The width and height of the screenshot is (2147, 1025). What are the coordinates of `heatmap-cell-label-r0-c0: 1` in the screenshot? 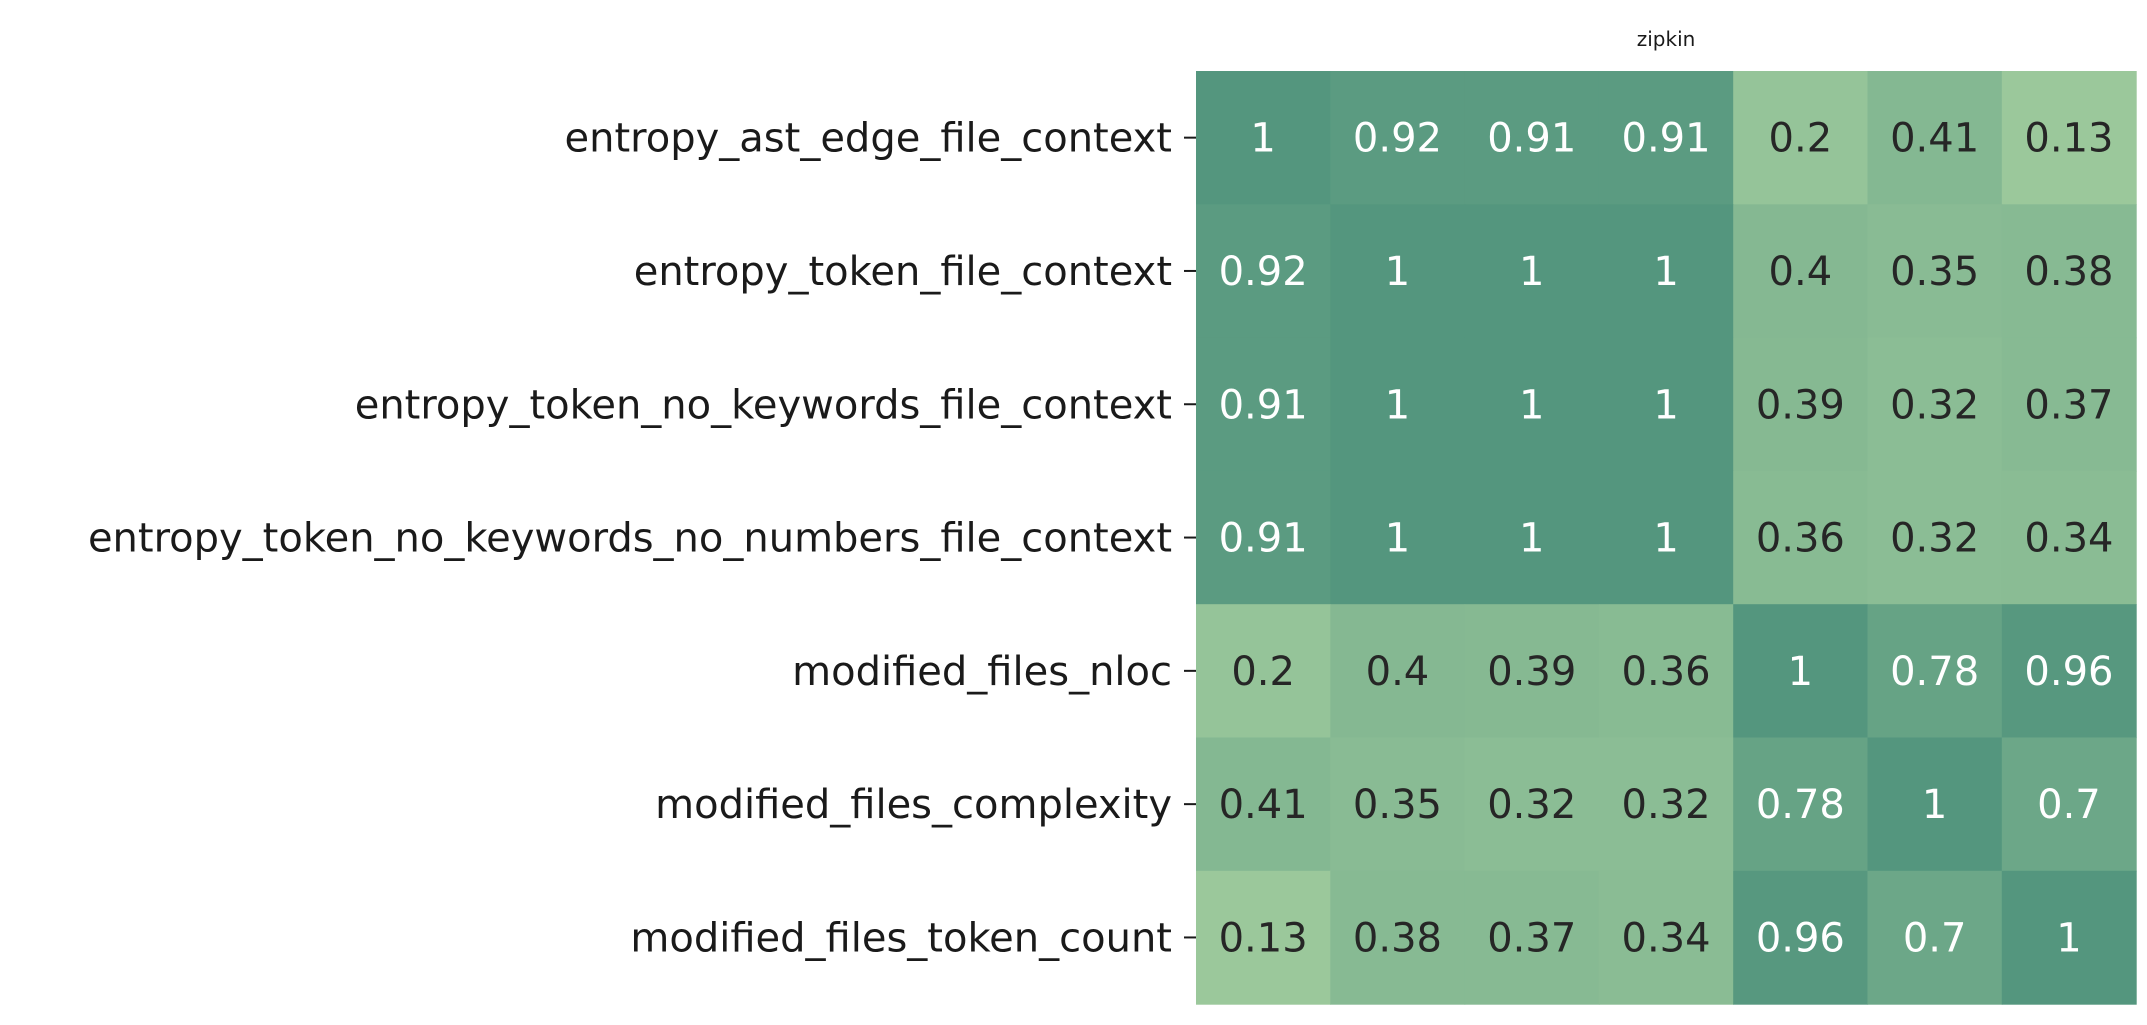 It's located at (1262, 139).